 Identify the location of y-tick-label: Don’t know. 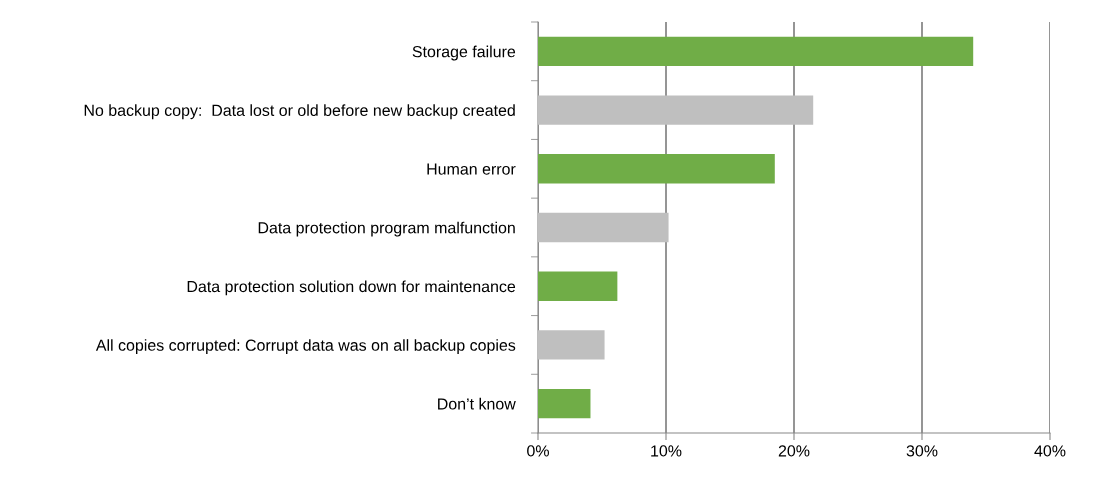
(477, 403).